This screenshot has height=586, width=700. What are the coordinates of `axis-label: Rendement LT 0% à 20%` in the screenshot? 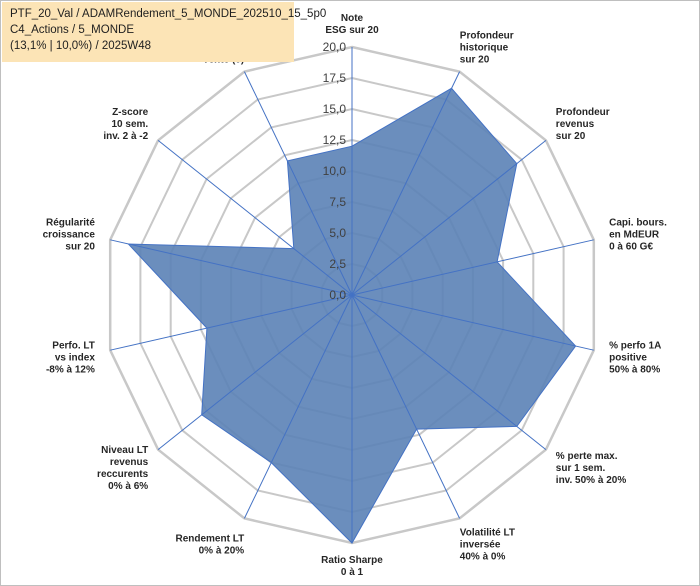 It's located at (209, 545).